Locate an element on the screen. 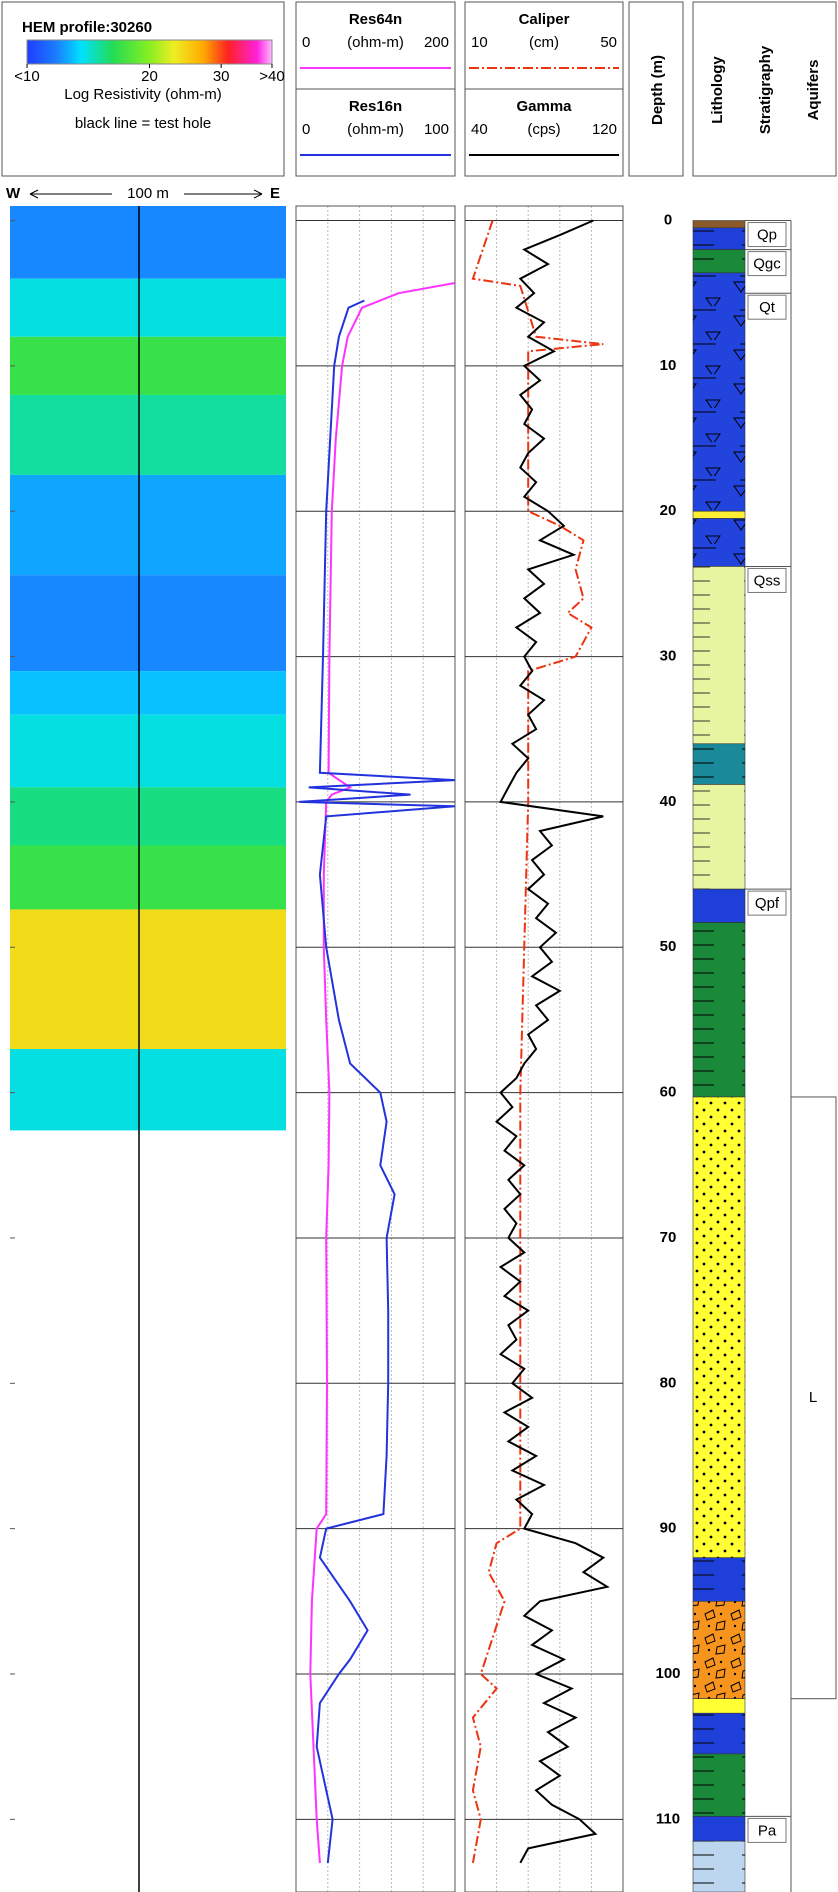 This screenshot has height=1892, width=838. series-name: Caliper is located at coordinates (544, 19).